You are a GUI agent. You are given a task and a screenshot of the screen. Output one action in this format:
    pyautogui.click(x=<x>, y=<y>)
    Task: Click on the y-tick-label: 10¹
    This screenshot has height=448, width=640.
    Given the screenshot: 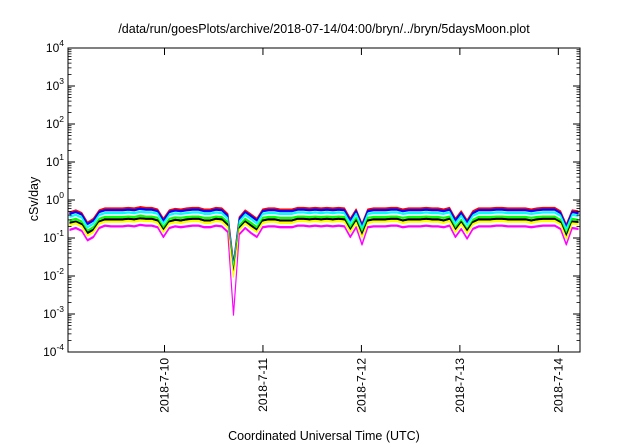 What is the action you would take?
    pyautogui.click(x=55, y=160)
    